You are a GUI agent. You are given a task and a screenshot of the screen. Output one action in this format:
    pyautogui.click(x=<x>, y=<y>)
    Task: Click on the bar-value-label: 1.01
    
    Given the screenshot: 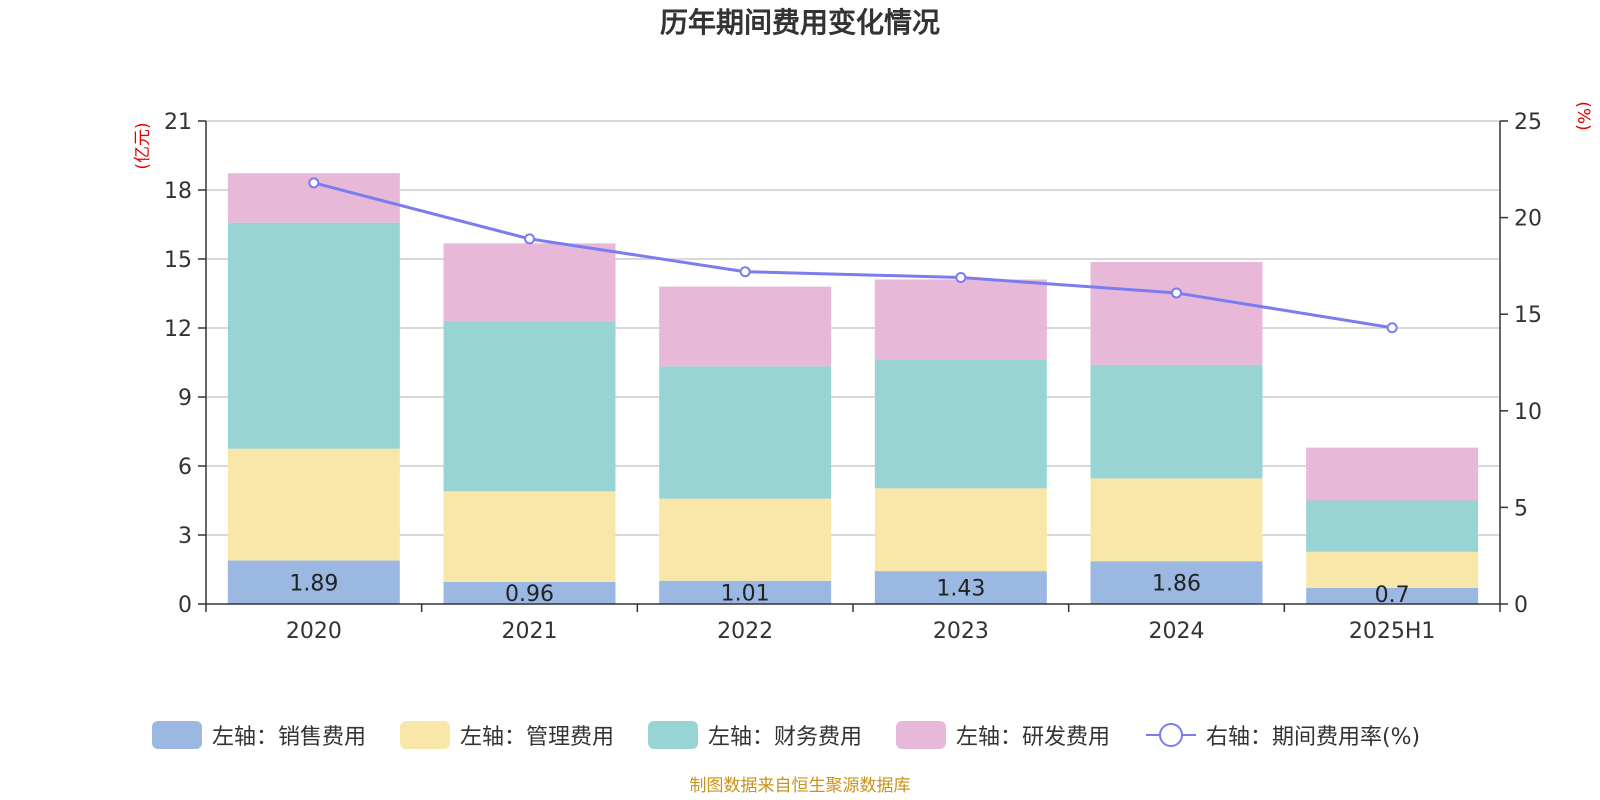 What is the action you would take?
    pyautogui.click(x=745, y=593)
    